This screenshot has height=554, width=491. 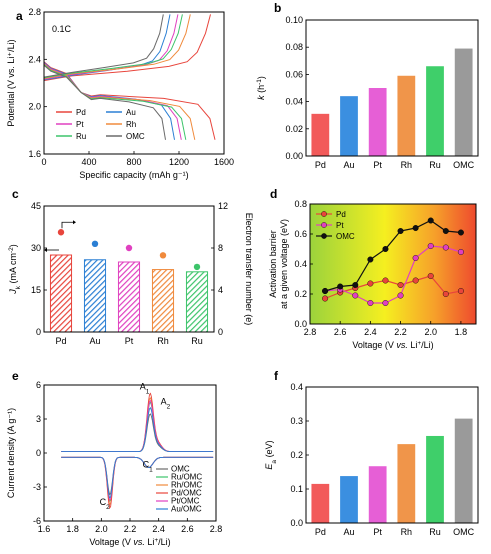 I want to click on panel-d-x-tick: 2.8, so click(x=310, y=332).